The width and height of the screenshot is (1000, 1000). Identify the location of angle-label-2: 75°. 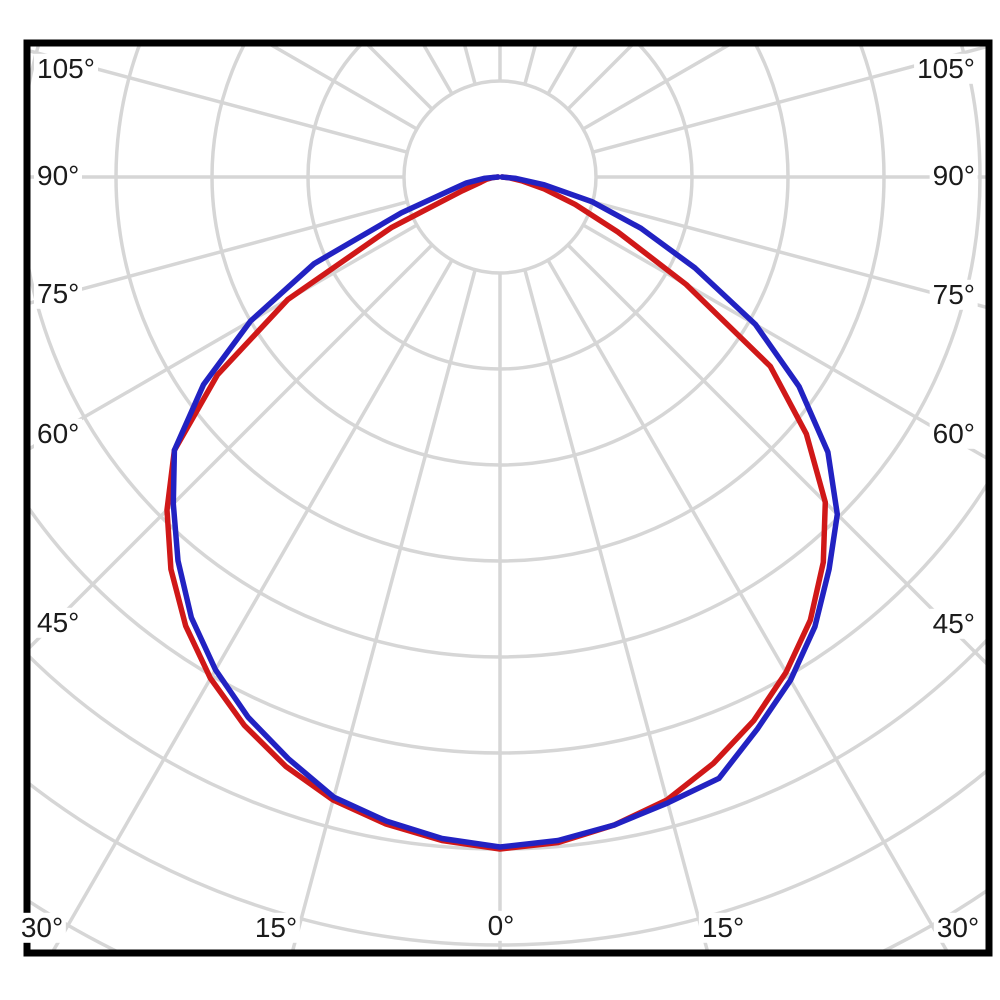
(58, 293).